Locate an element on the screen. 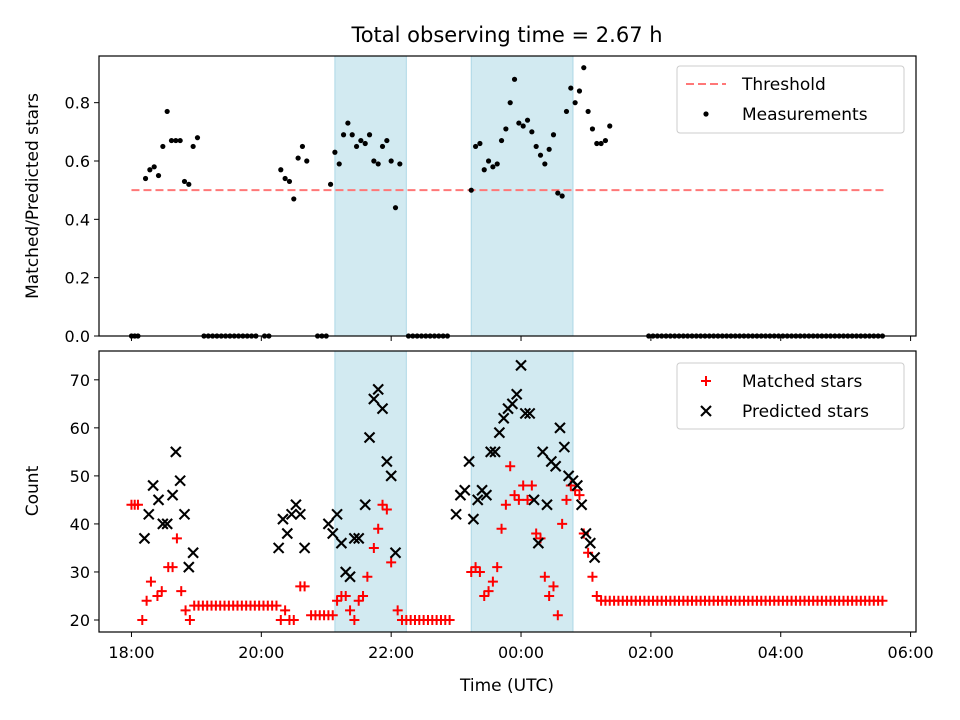  x-tick-label: 04:00 is located at coordinates (781, 652).